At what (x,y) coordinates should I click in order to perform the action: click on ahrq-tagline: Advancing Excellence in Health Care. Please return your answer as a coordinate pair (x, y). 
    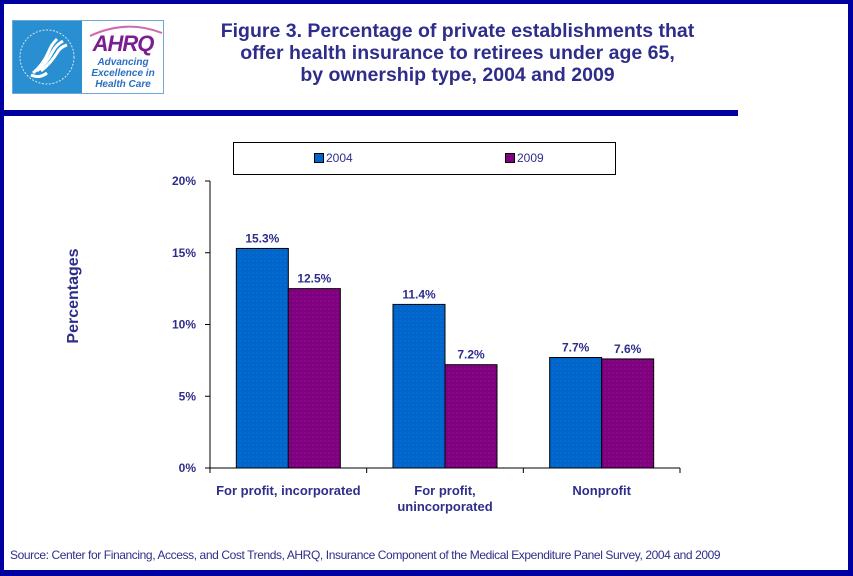
    Looking at the image, I should click on (123, 73).